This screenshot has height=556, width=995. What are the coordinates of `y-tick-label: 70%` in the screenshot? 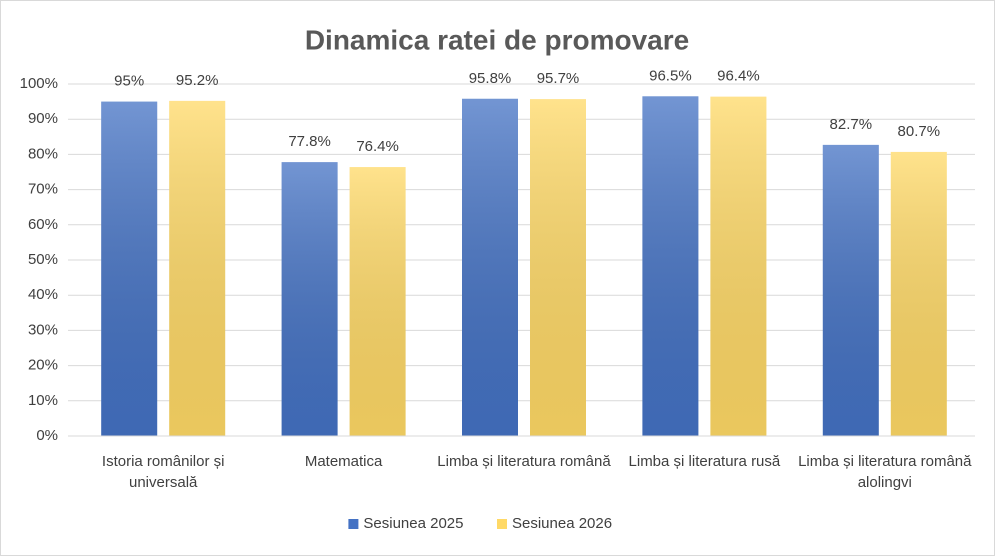 It's located at (43, 189).